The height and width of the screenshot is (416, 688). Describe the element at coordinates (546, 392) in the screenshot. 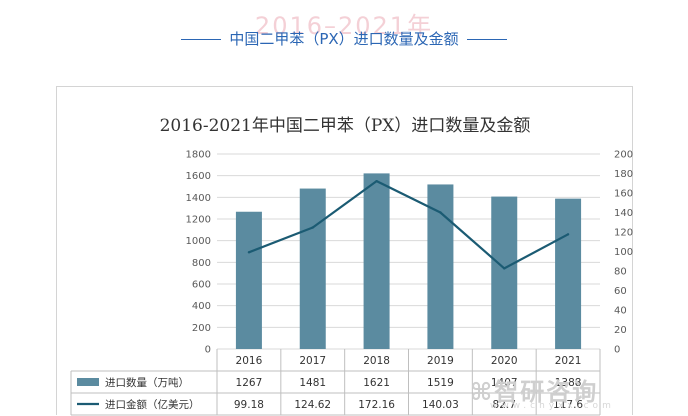

I see `logo-text: 智研咨询` at that location.